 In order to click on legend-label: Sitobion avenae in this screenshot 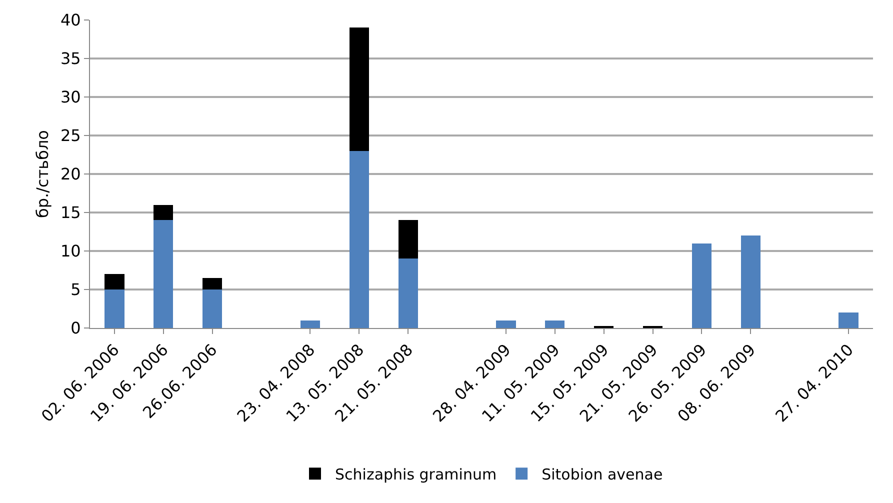, I will do `click(602, 474)`.